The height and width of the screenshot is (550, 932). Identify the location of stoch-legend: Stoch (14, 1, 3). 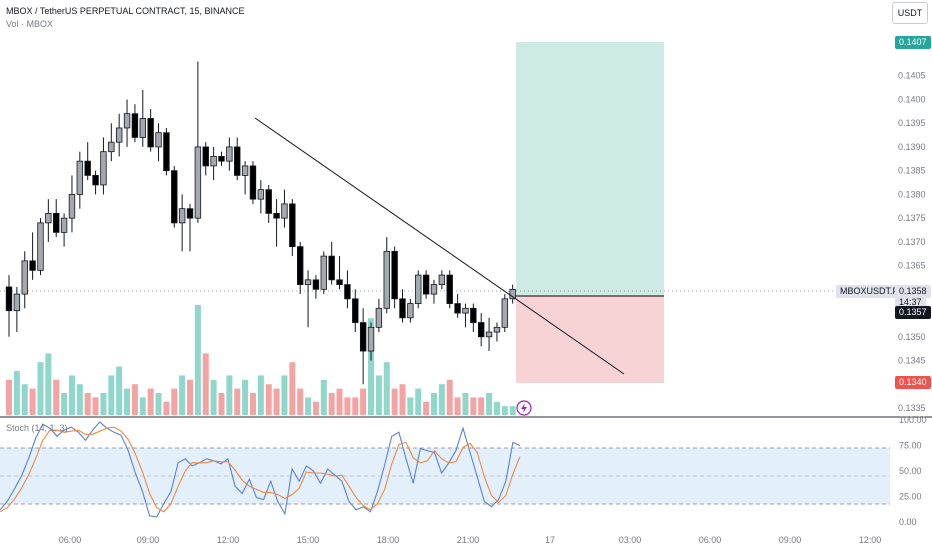
(37, 428).